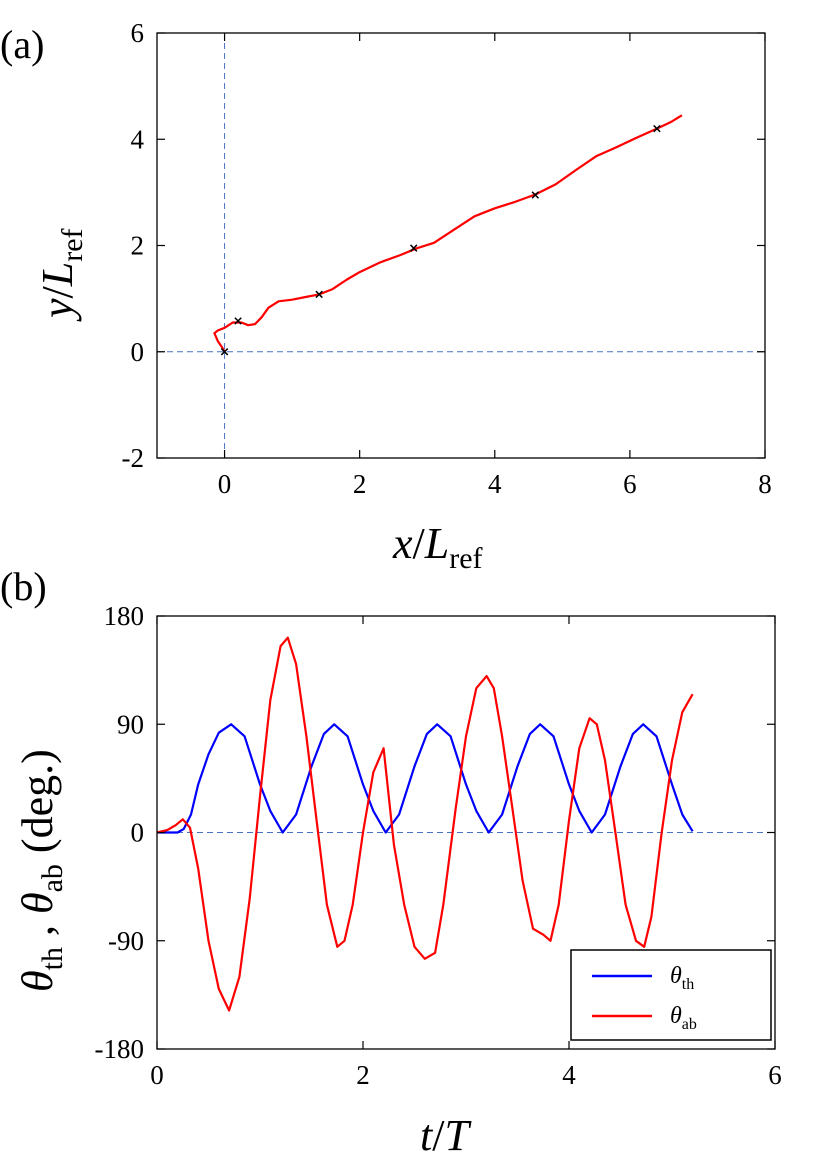 This screenshot has height=1168, width=825. I want to click on chart-b-legend: θth θab, so click(671, 995).